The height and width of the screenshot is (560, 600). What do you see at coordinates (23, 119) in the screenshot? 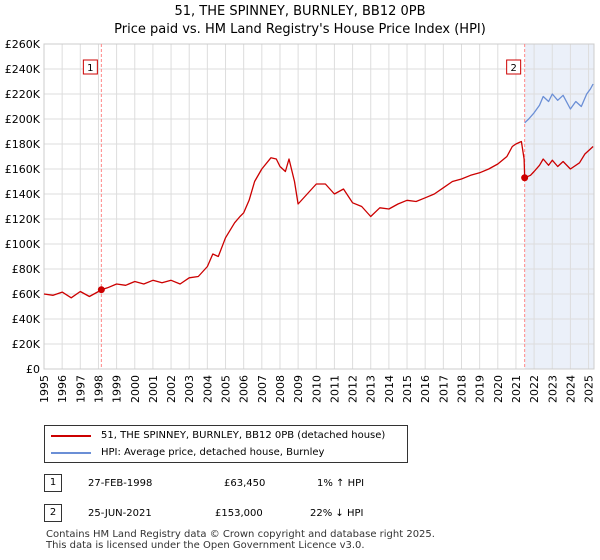
I see `y-tick-label: £200K` at bounding box center [23, 119].